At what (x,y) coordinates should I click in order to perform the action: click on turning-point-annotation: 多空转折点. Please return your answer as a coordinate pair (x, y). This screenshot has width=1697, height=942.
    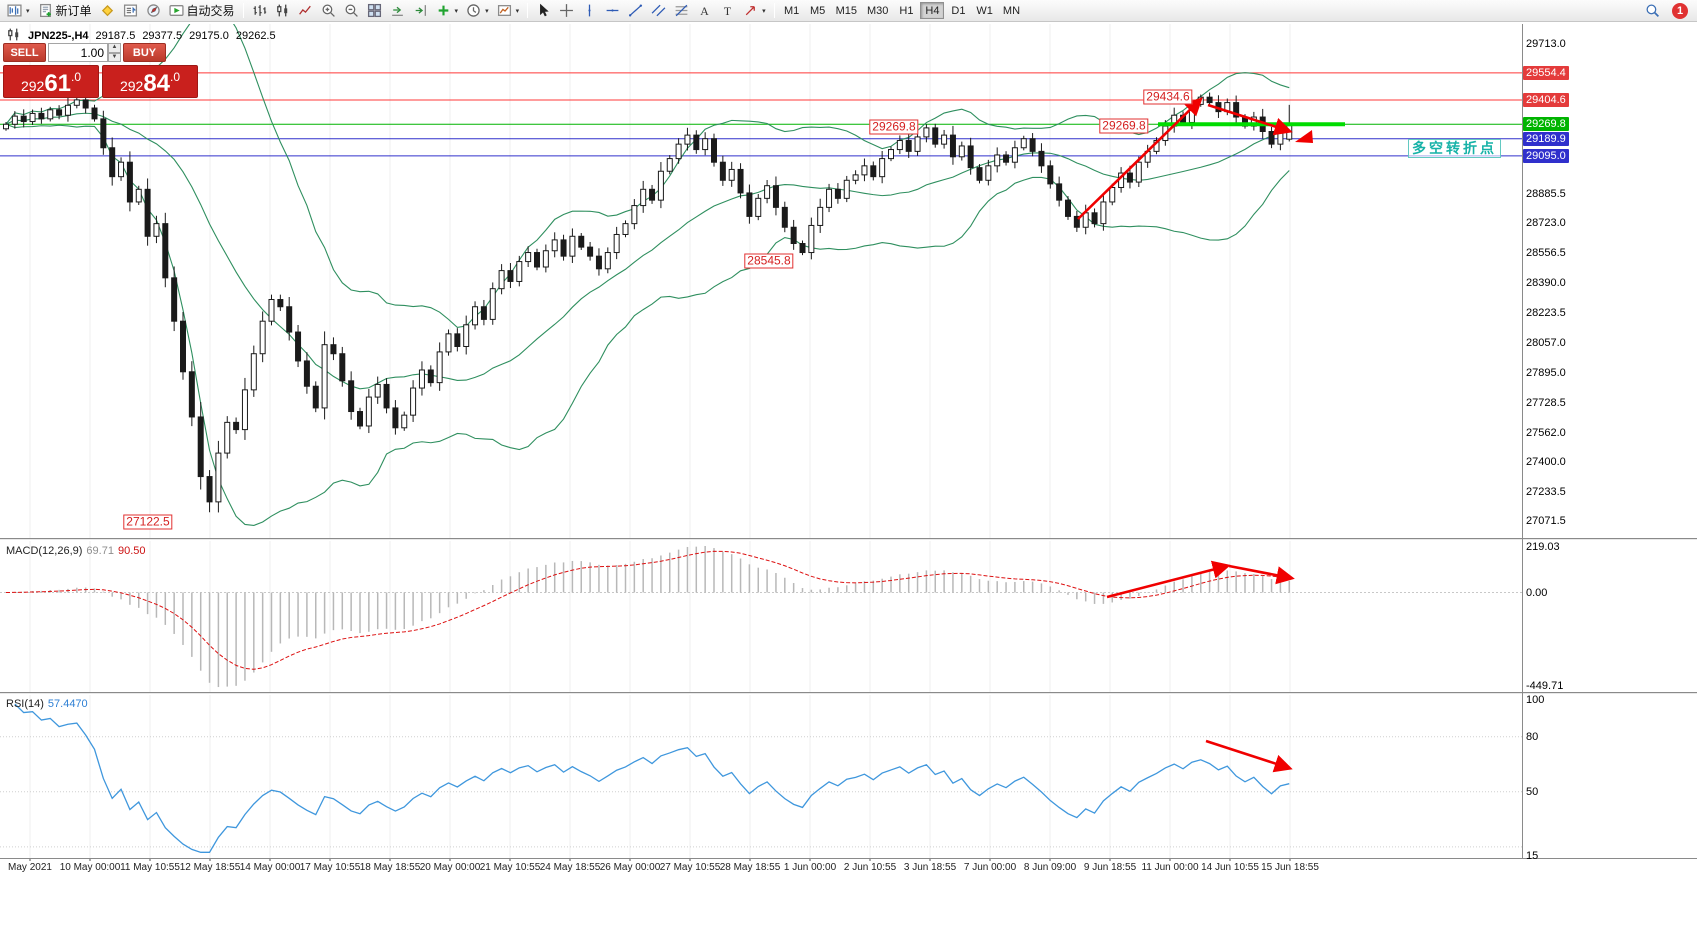
    Looking at the image, I should click on (1454, 148).